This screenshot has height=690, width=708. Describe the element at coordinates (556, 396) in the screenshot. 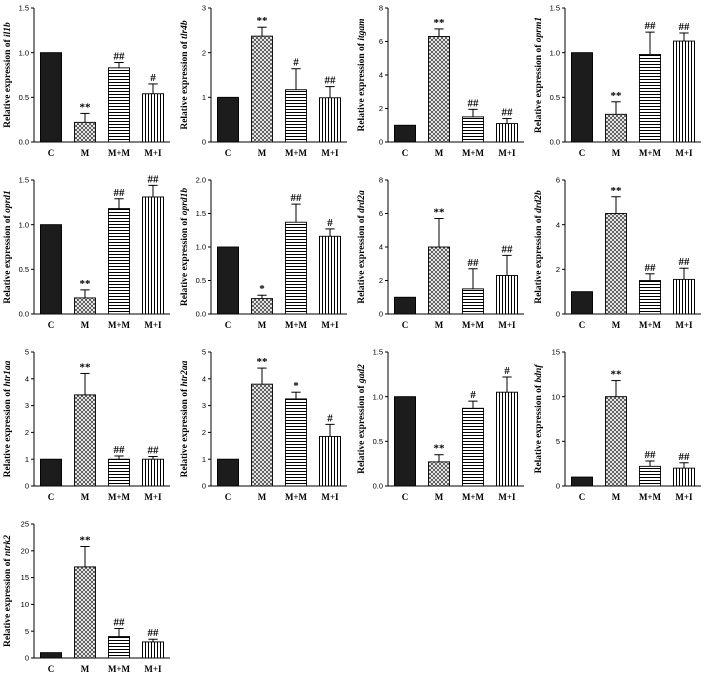

I see `y-tick-label: 10` at that location.